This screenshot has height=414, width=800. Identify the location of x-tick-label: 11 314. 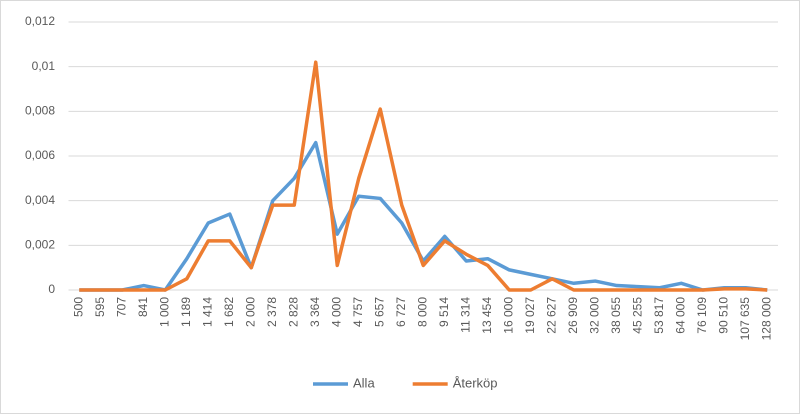
(465, 315).